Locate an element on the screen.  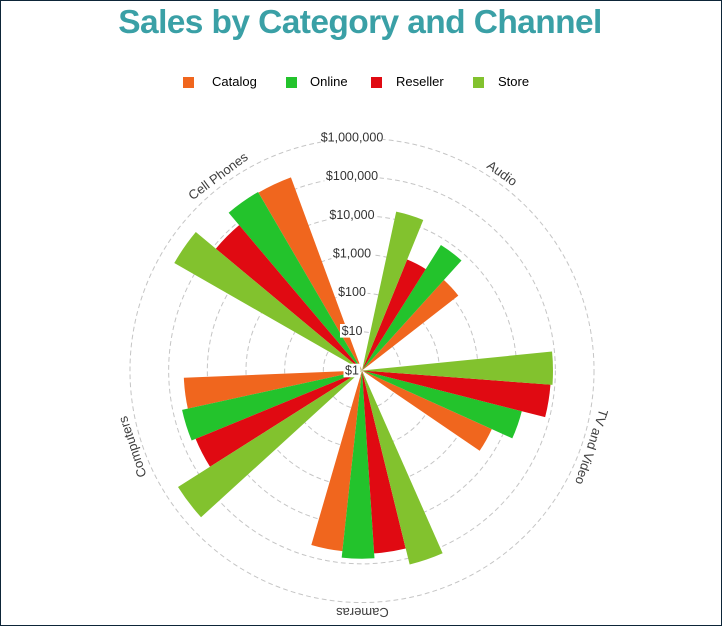
svg-text: $1 is located at coordinates (352, 371).